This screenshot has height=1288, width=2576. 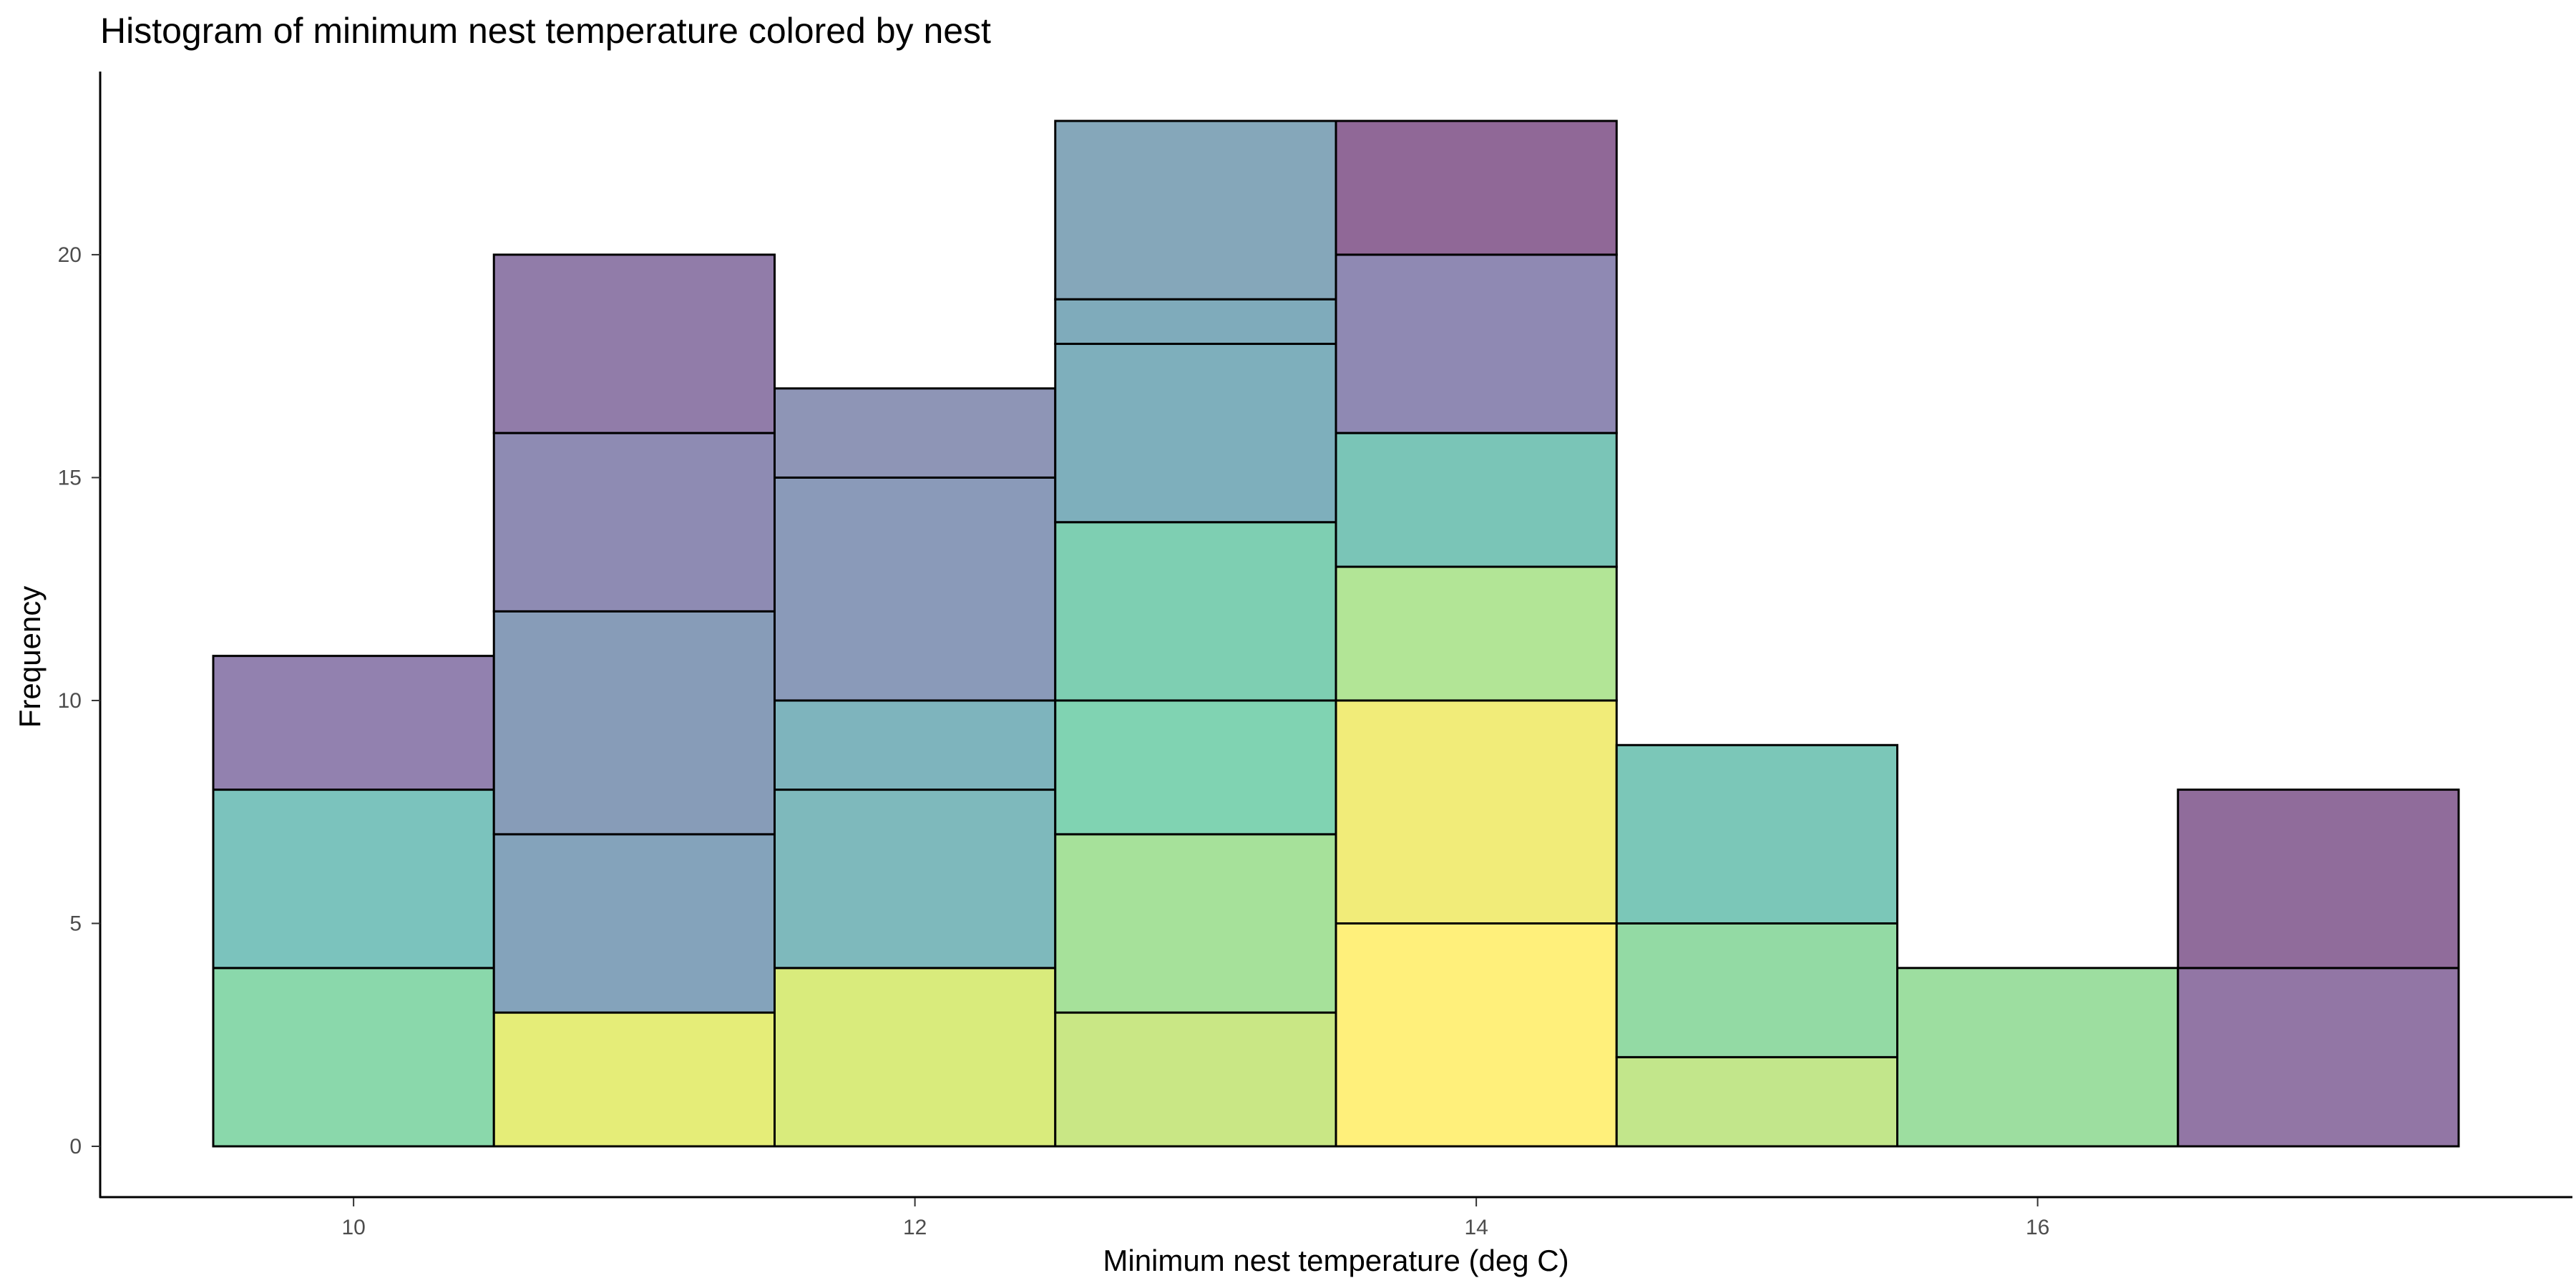 I want to click on y-ticks-group: 0 5 10 15 20, so click(x=79, y=700).